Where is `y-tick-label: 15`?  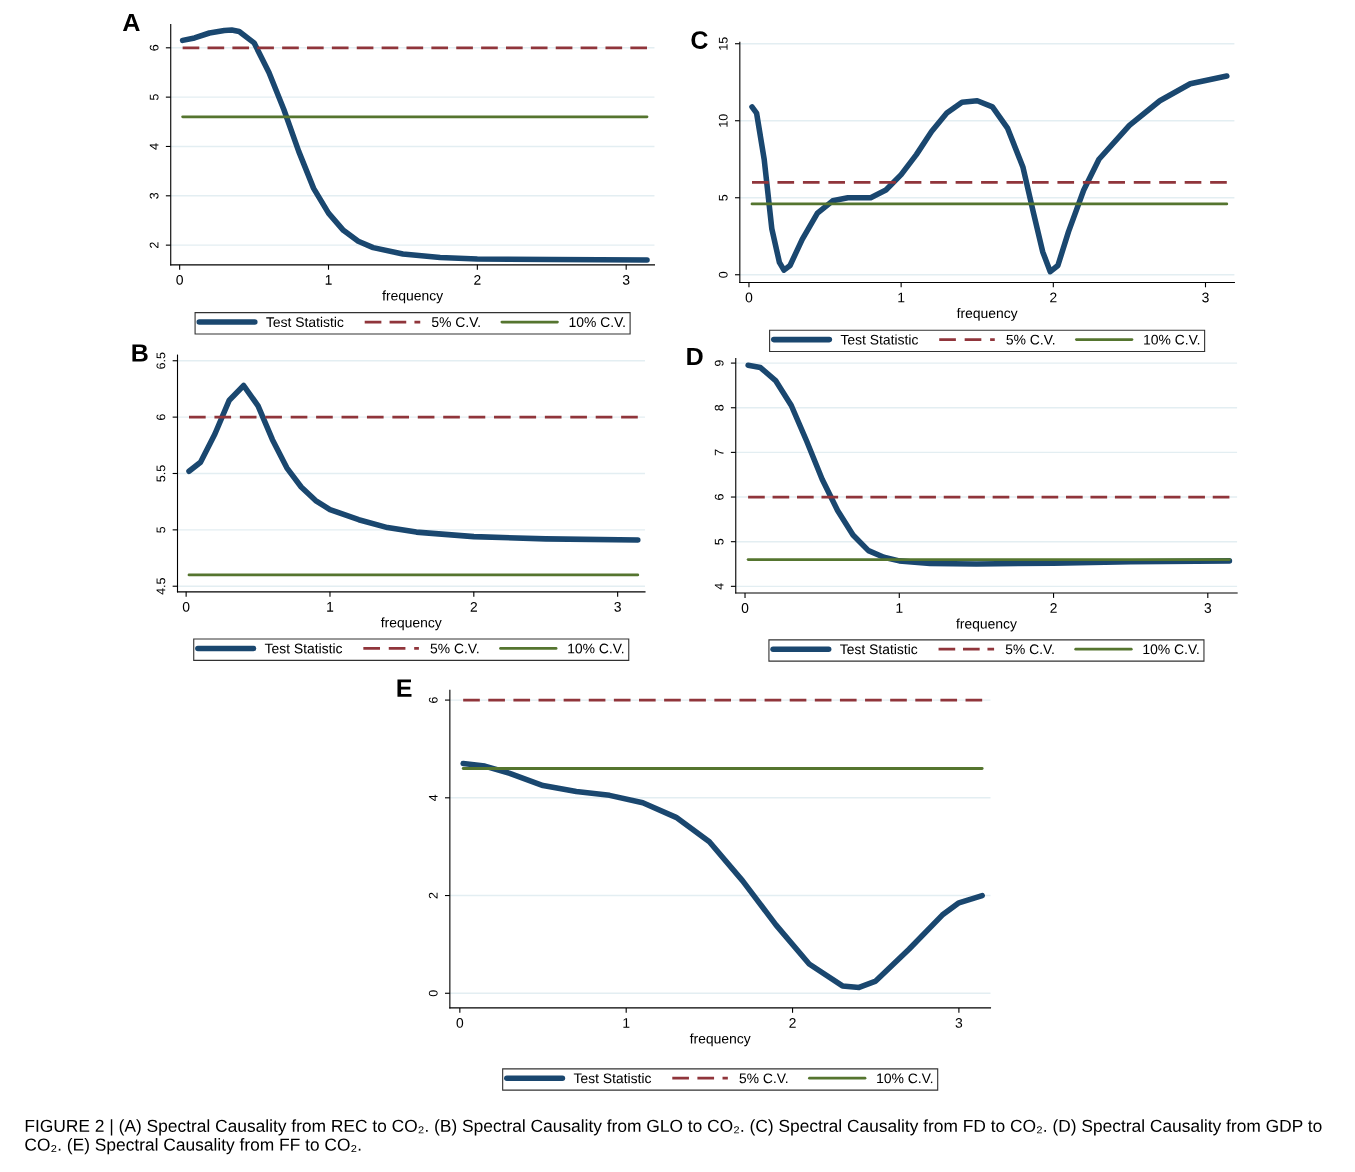 y-tick-label: 15 is located at coordinates (723, 43).